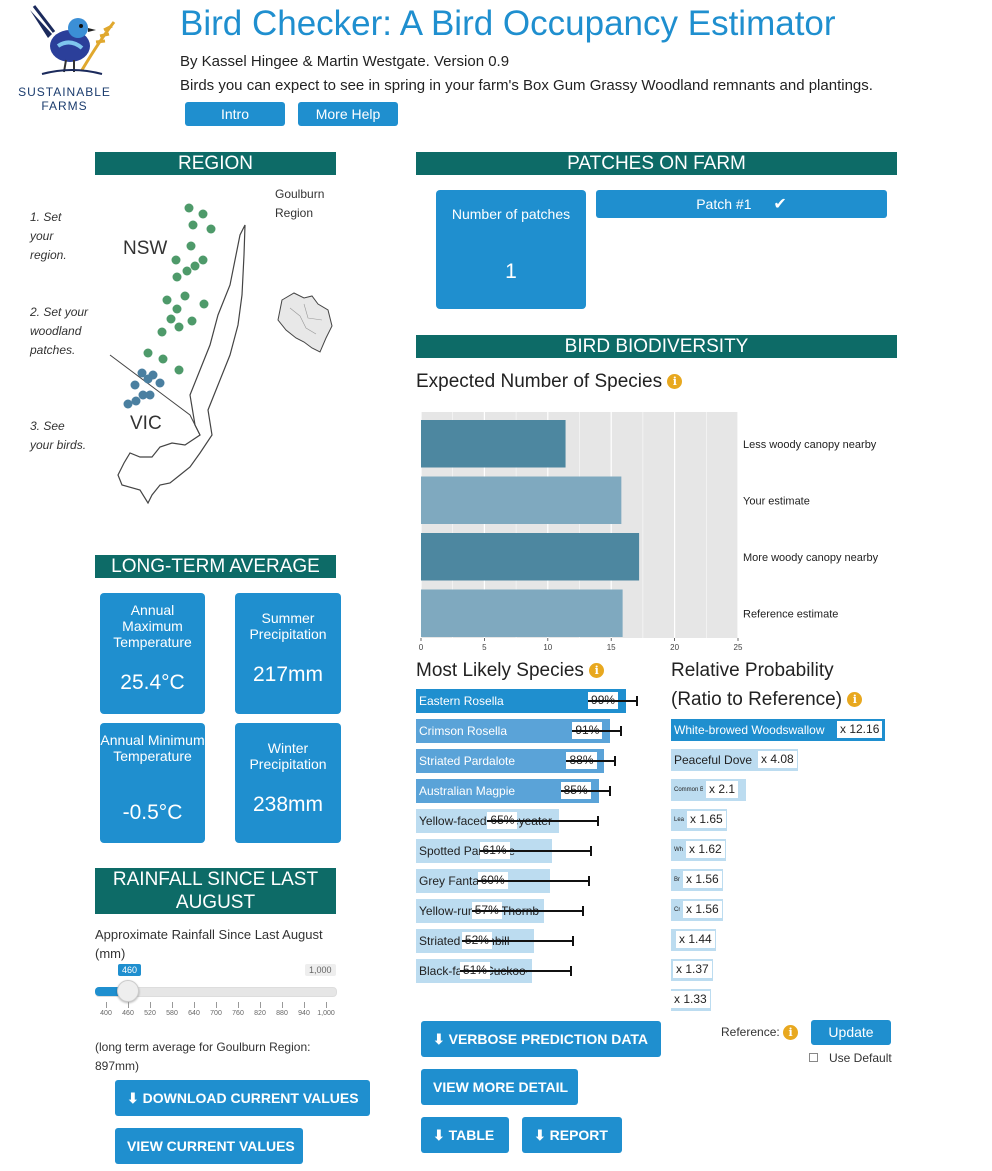 The image size is (992, 1171). Describe the element at coordinates (288, 674) in the screenshot. I see `card-value: 217mm` at that location.